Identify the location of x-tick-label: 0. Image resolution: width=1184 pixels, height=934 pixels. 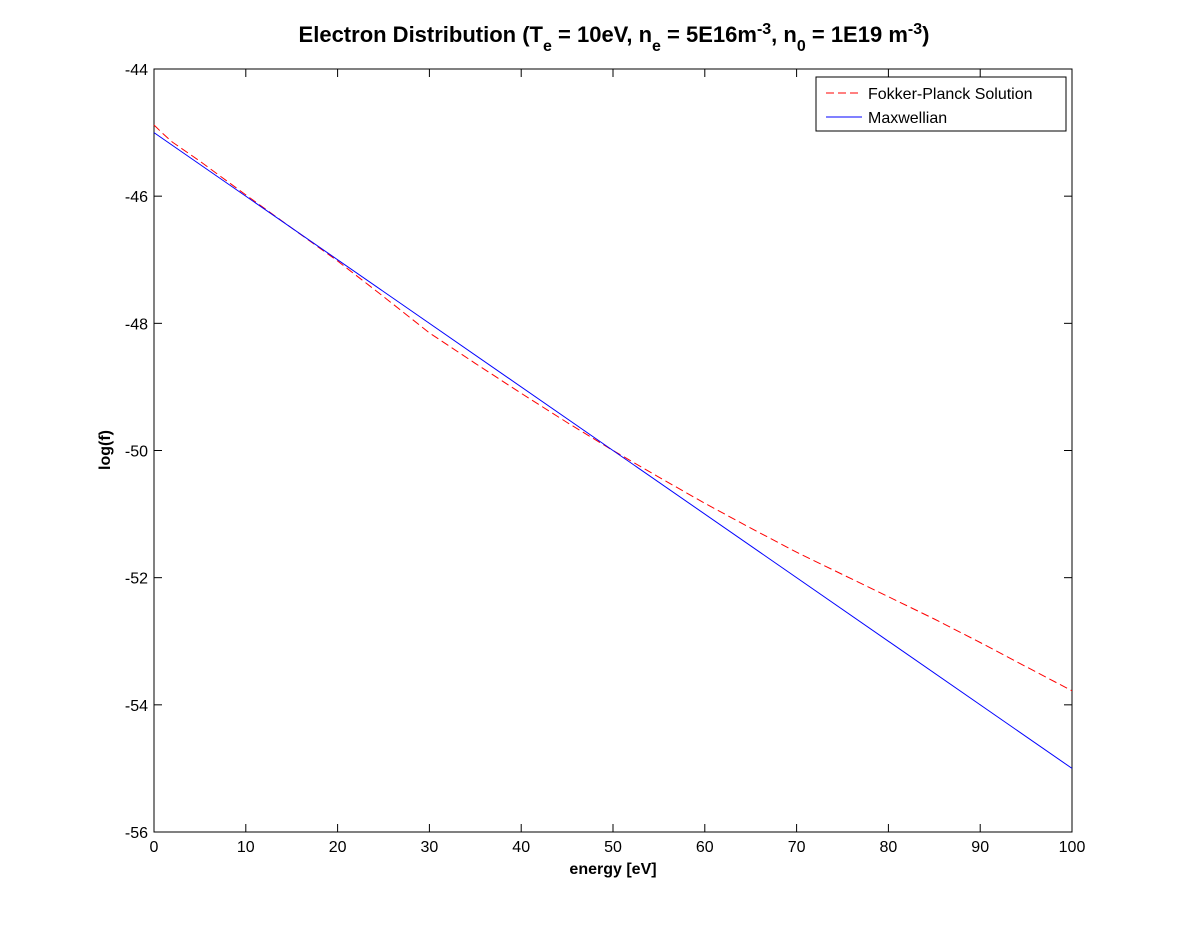
(154, 847).